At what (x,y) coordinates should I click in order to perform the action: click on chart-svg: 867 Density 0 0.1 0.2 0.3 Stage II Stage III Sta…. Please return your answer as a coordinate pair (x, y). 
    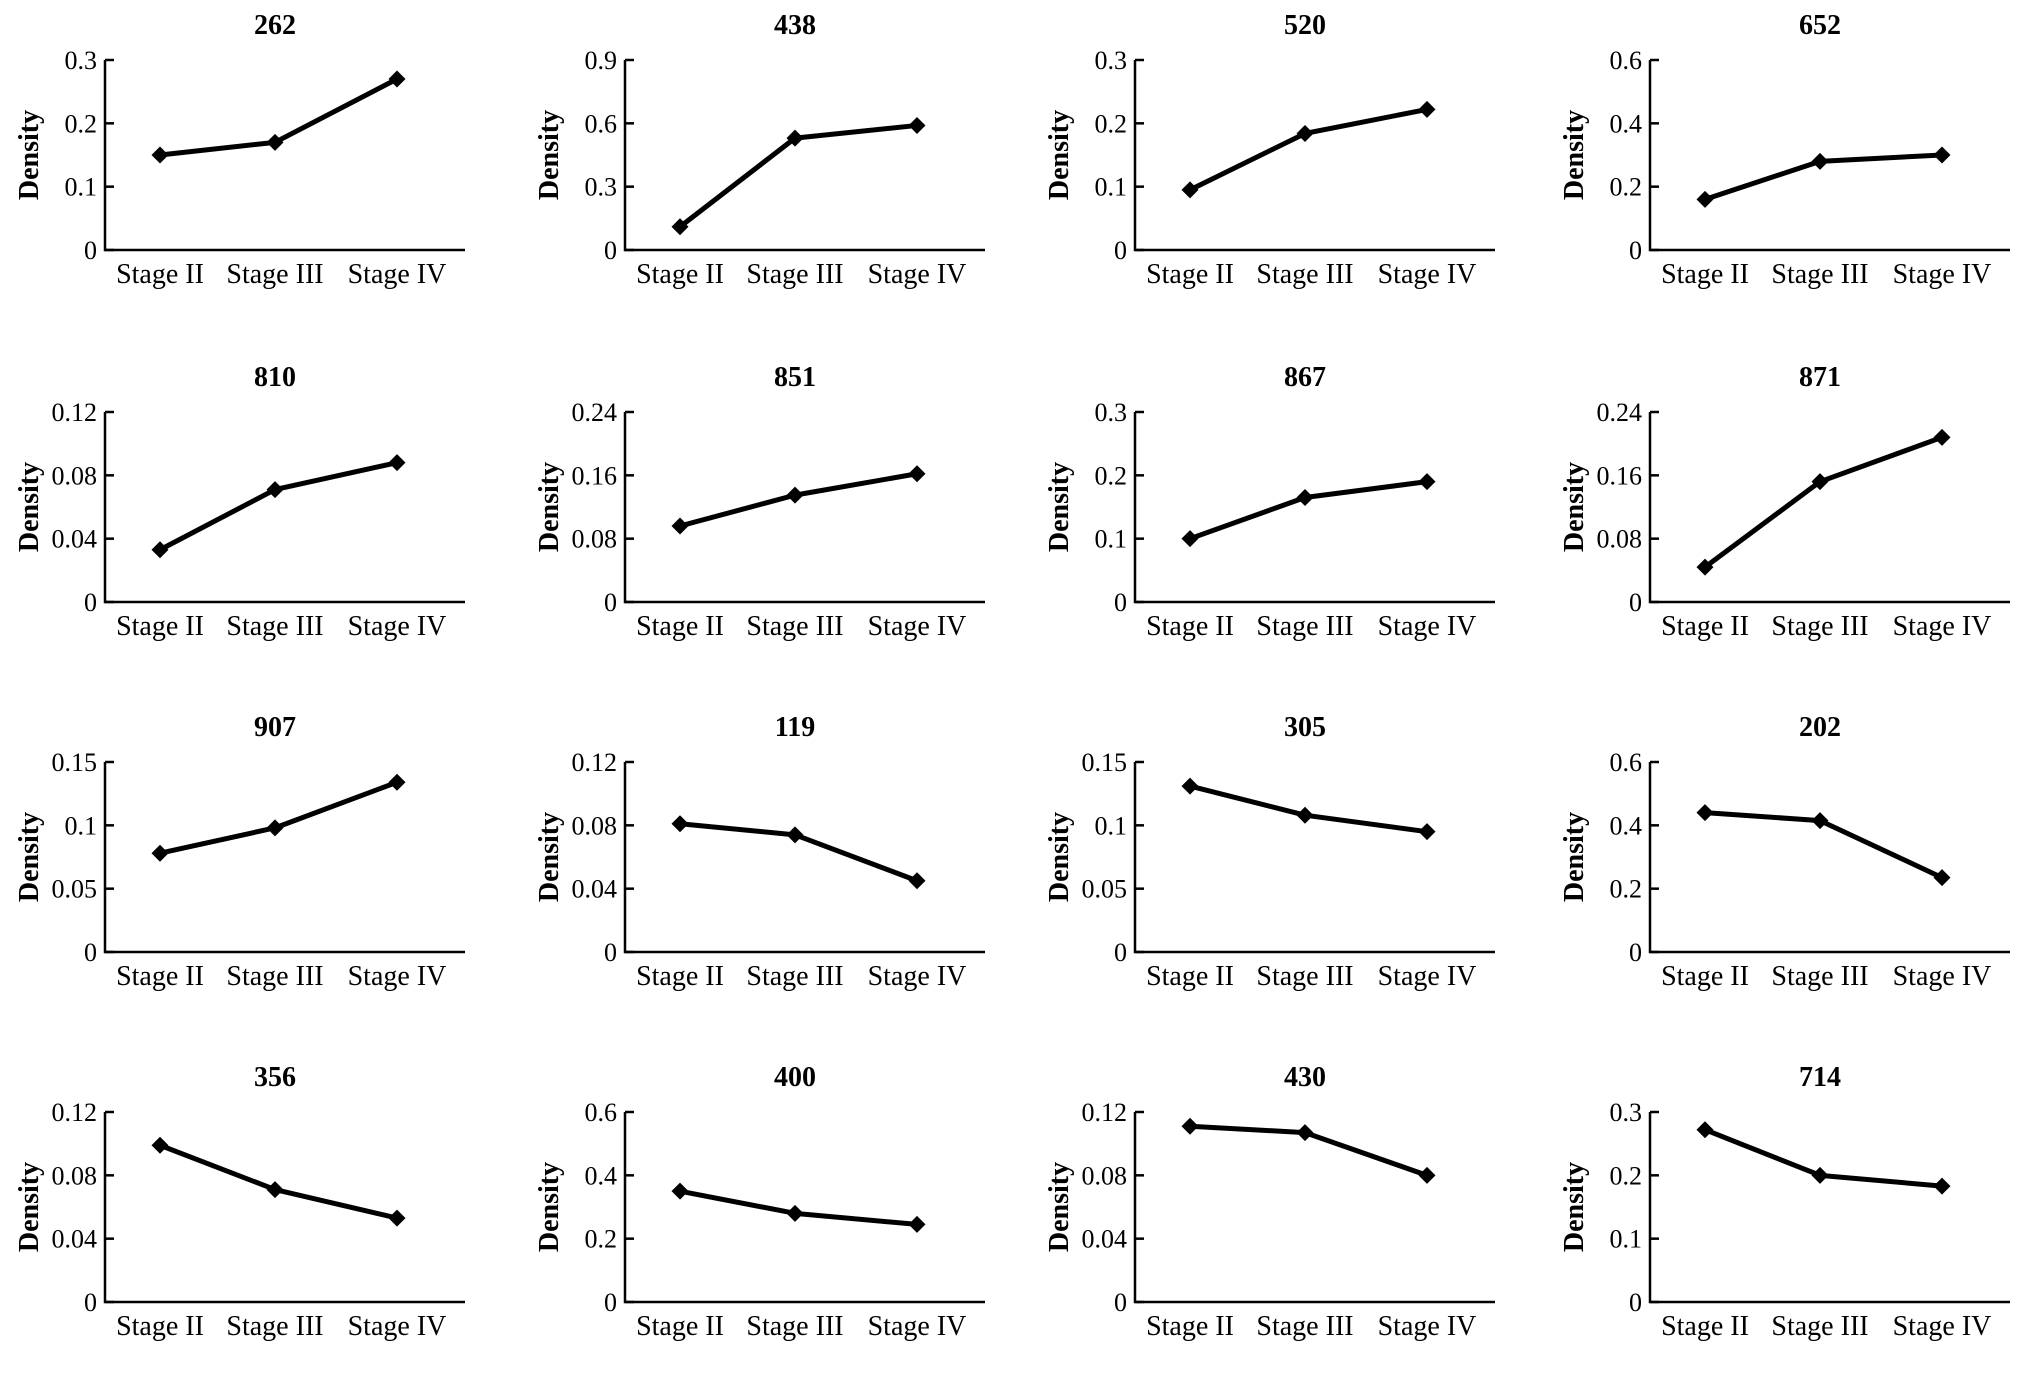
    Looking at the image, I should click on (1269, 502).